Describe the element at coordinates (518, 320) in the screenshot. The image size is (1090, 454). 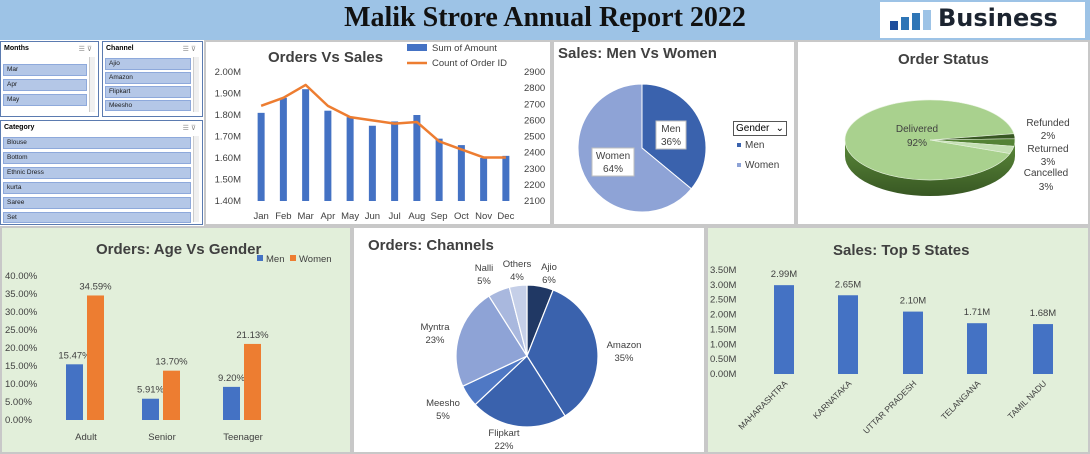
I see `pie-slice-others` at that location.